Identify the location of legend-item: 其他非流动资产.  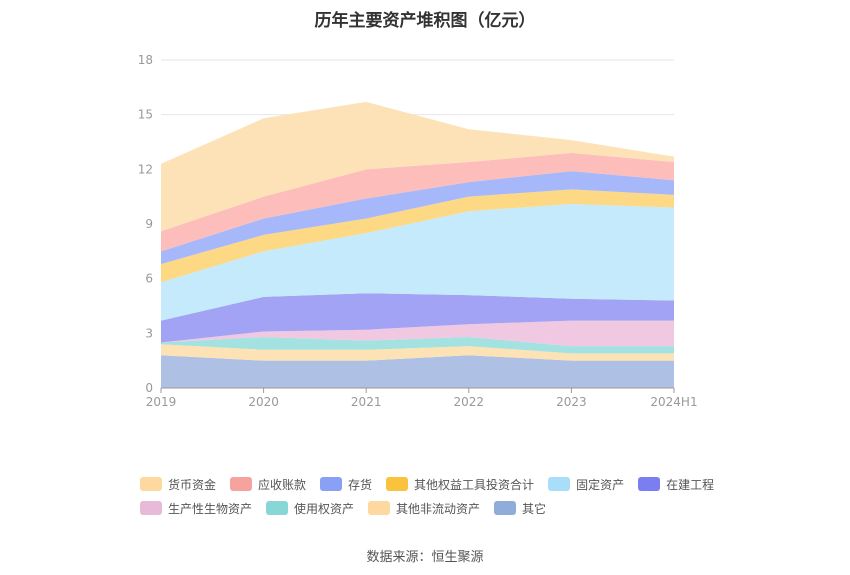
(424, 508).